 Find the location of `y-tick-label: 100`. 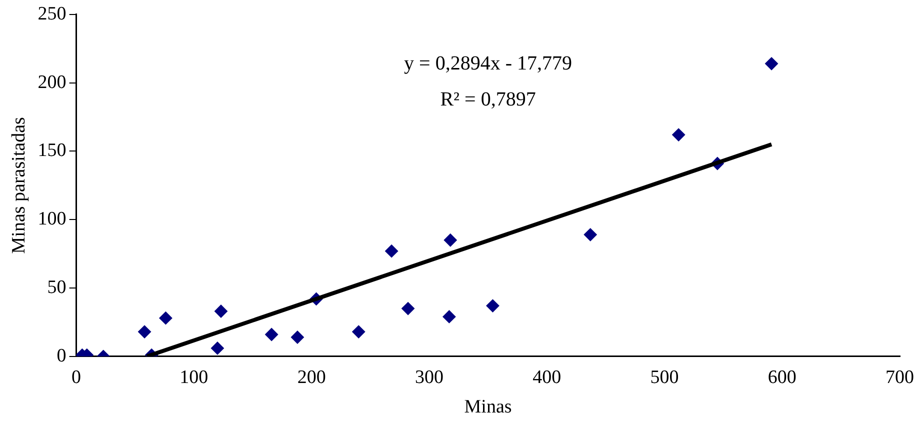

y-tick-label: 100 is located at coordinates (52, 219).